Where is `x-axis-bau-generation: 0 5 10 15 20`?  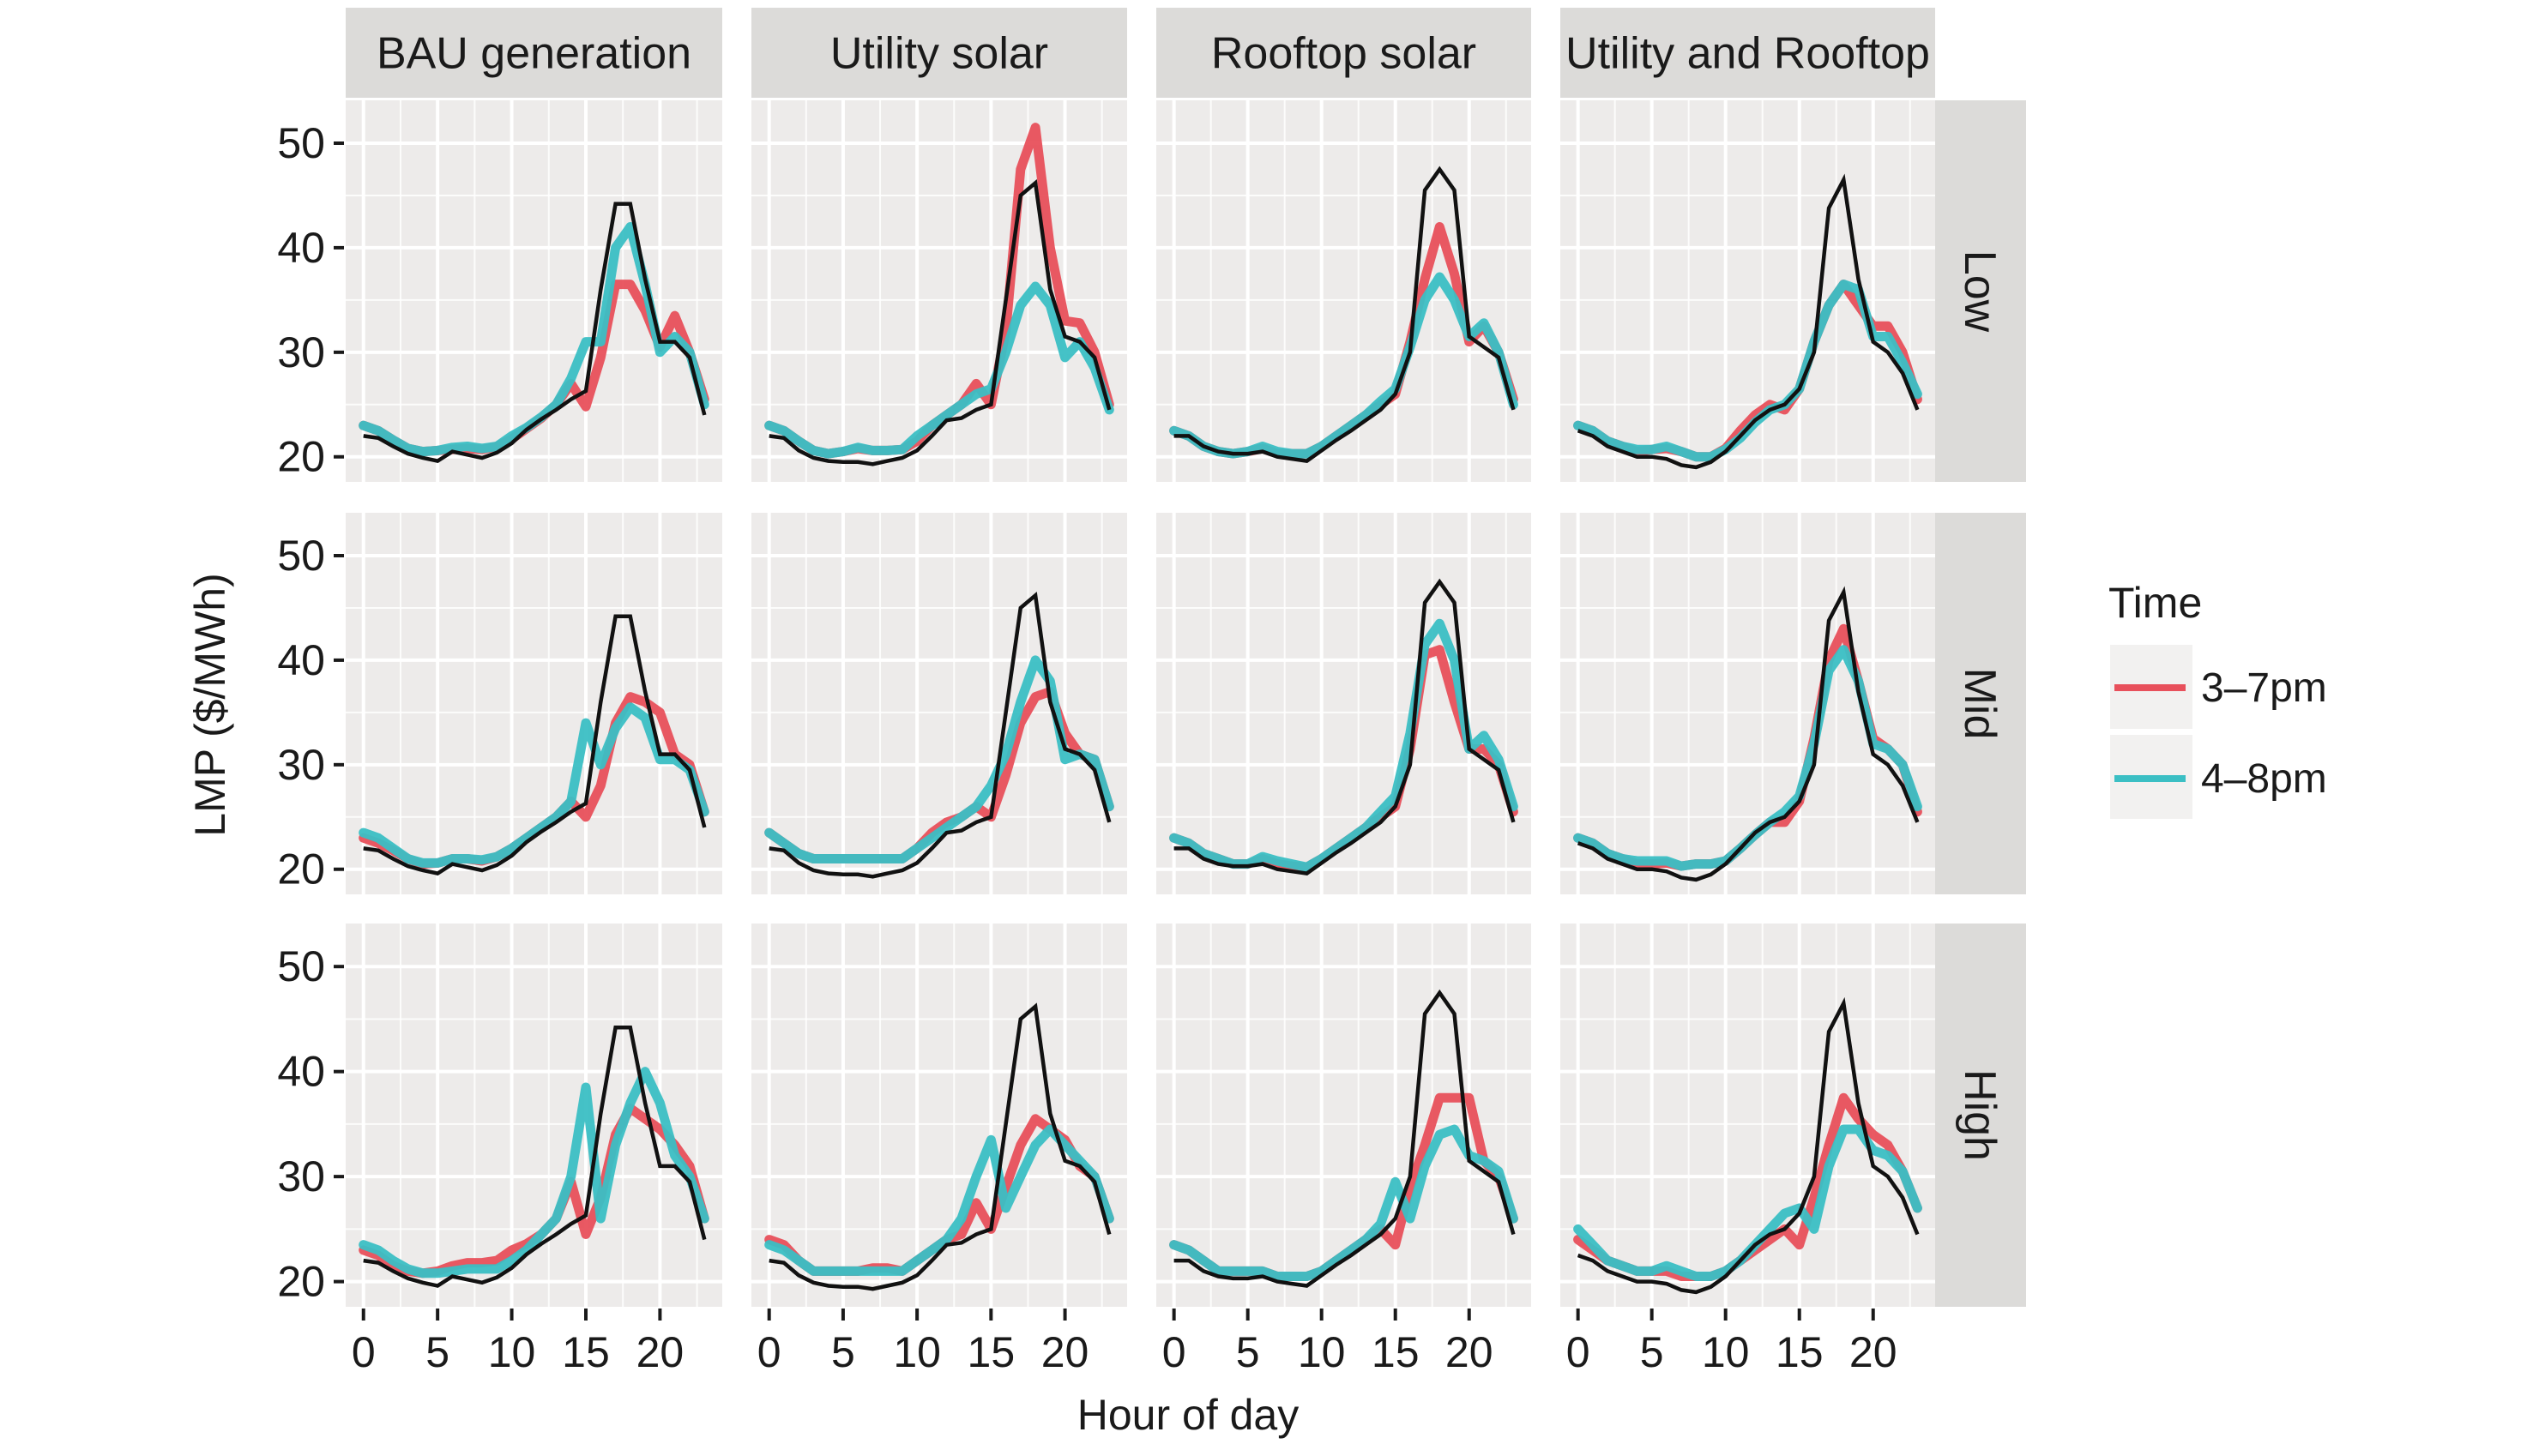
x-axis-bau-generation: 0 5 10 15 20 is located at coordinates (518, 1342).